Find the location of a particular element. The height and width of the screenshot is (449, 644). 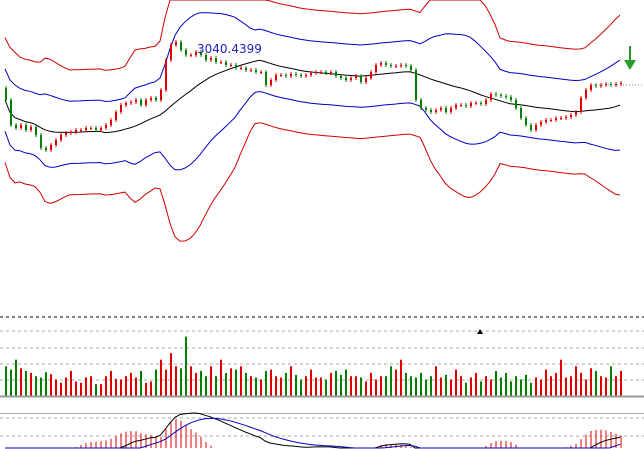

macd-dea-line is located at coordinates (313, 433).